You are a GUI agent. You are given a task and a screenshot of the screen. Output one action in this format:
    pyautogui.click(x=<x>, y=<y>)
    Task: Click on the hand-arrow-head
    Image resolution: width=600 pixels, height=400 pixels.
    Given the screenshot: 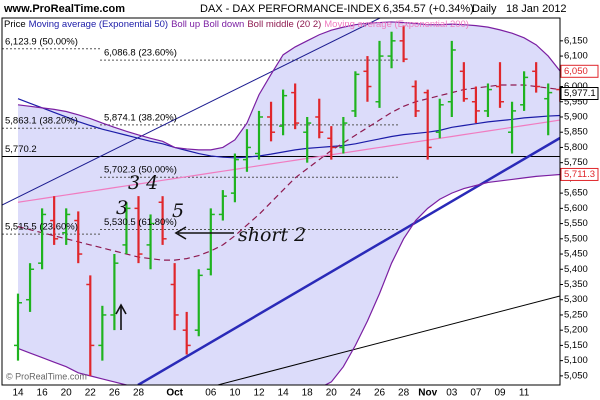 What is the action you would take?
    pyautogui.click(x=180, y=233)
    